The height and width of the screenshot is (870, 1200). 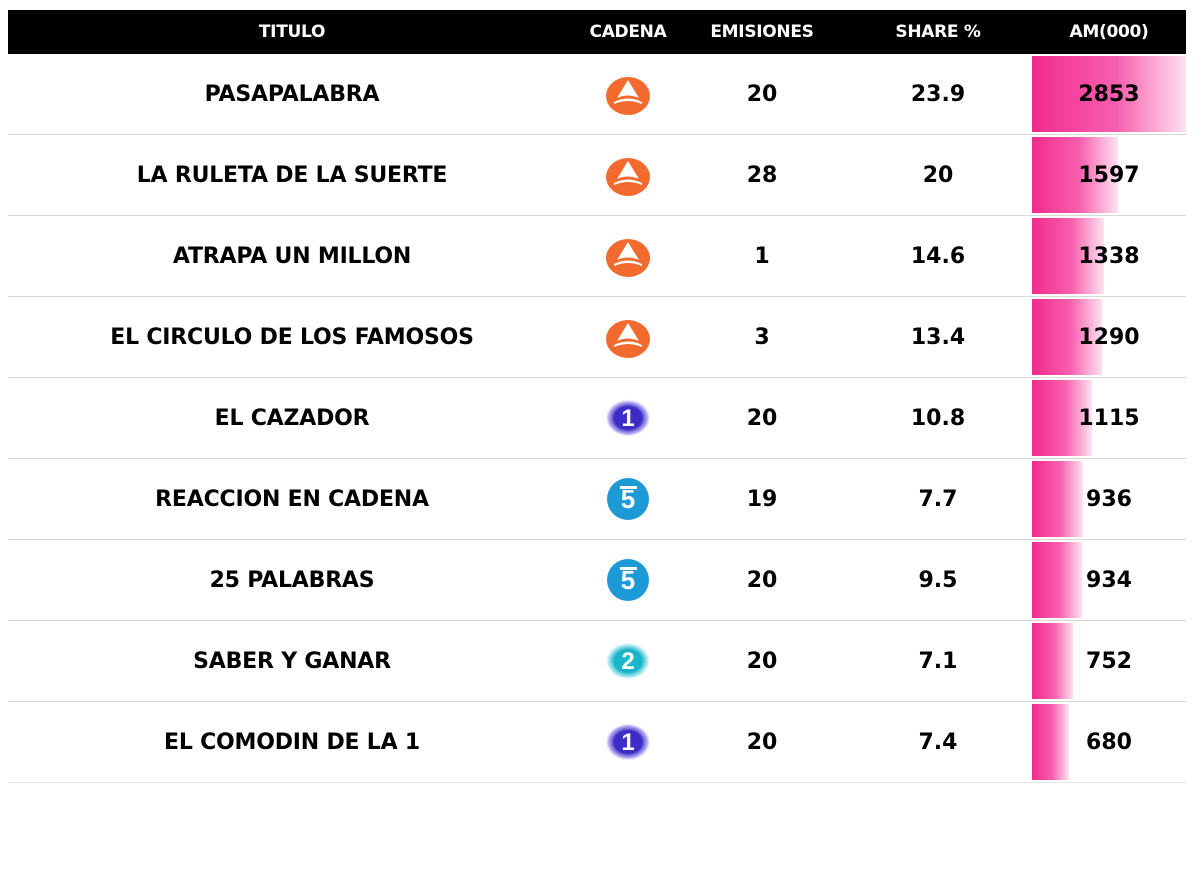 I want to click on table-row: PASAPALABRA 20 23.9 2853, so click(x=597, y=94).